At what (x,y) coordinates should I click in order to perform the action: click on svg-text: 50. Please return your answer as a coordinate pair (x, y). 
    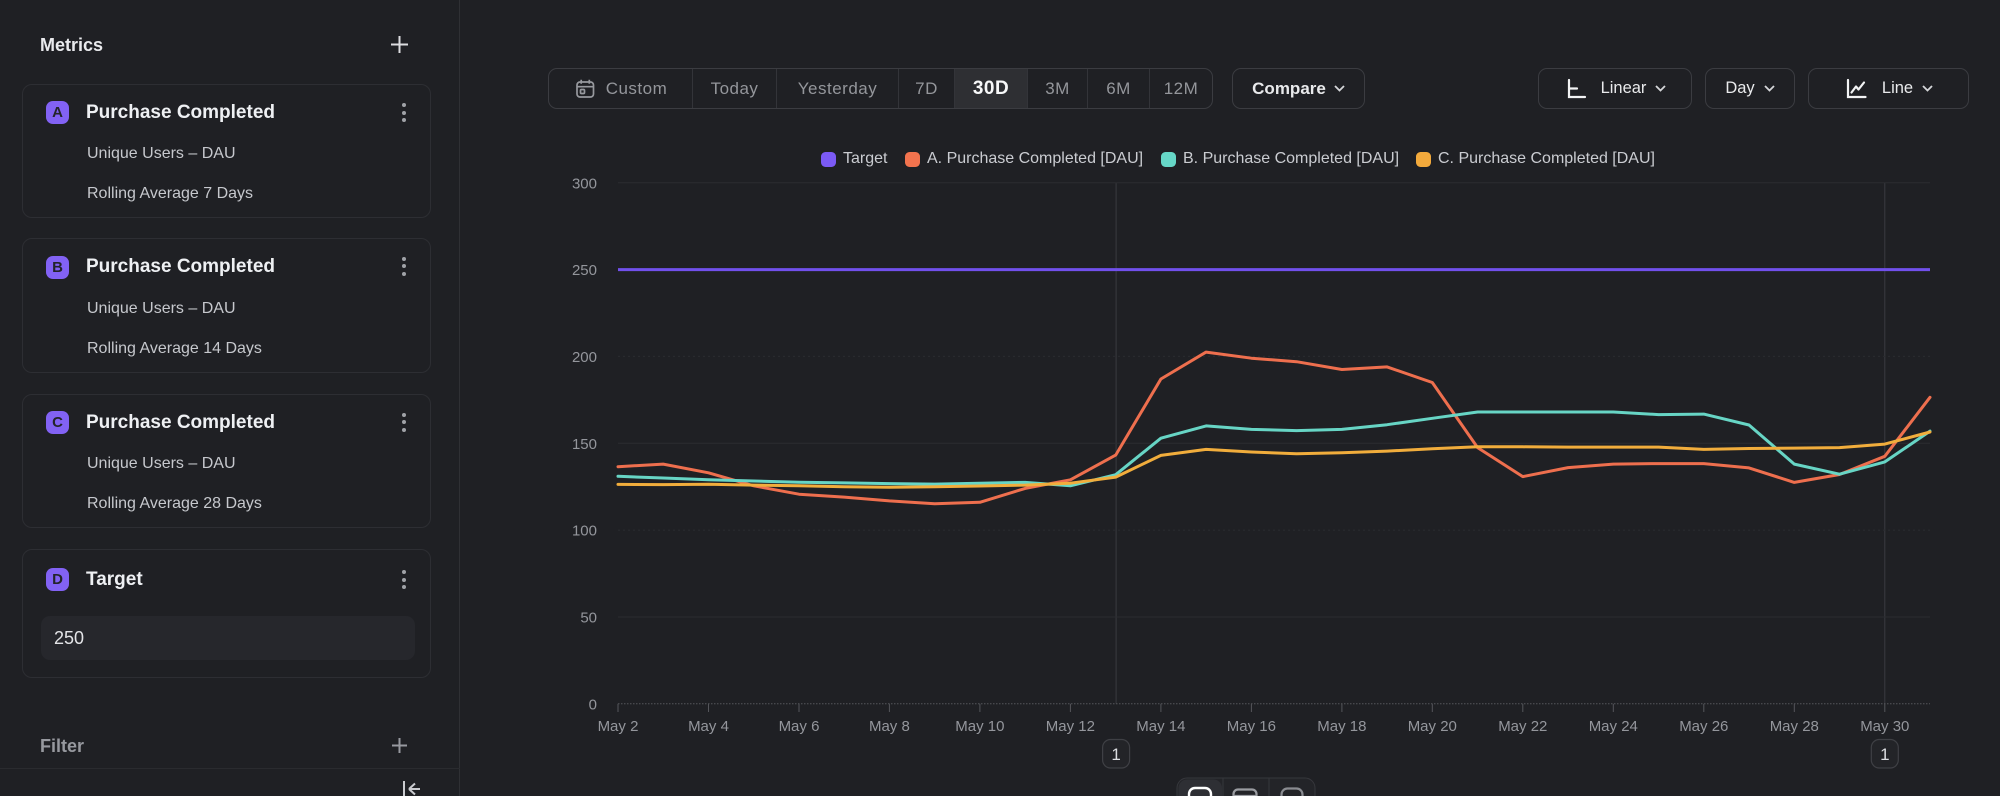
    Looking at the image, I should click on (588, 618).